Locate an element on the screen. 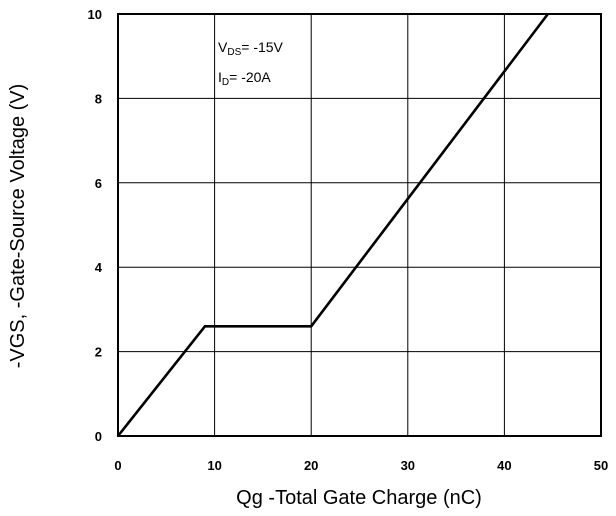 This screenshot has width=616, height=516. annotation-id-rest: = -20A is located at coordinates (250, 77).